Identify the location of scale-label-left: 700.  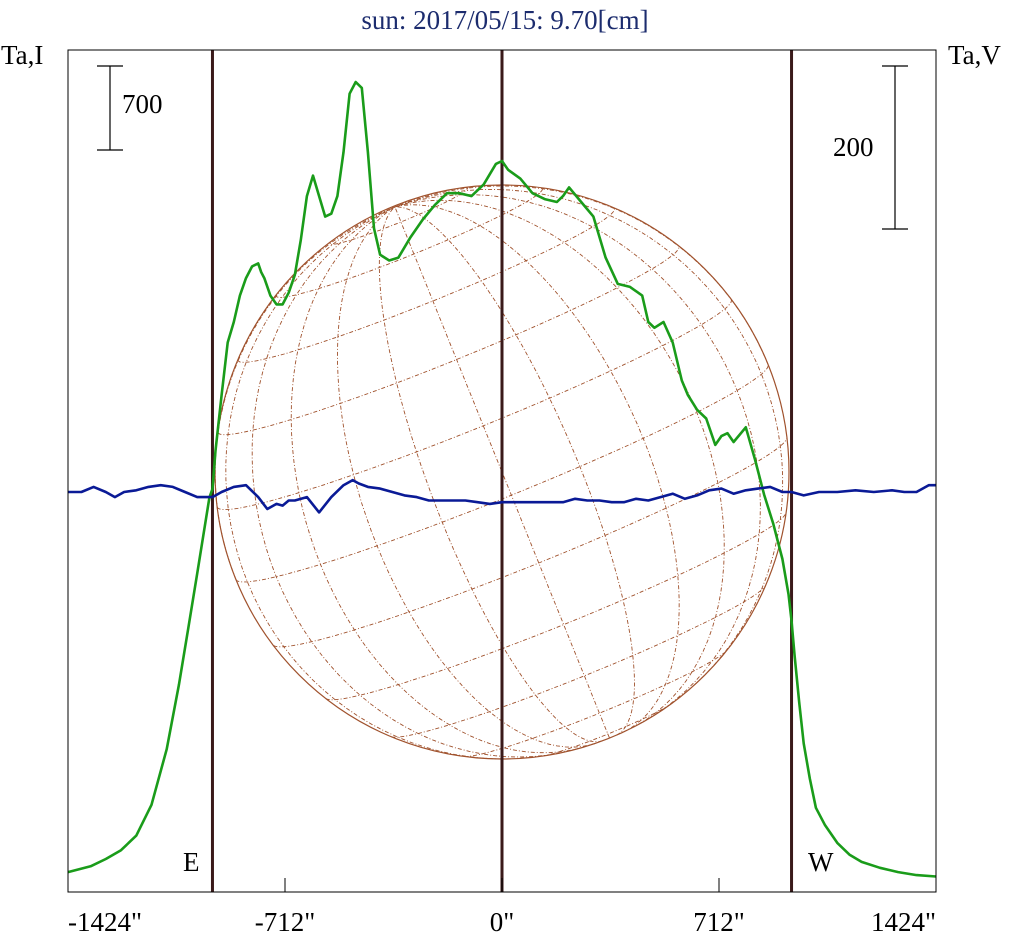
(142, 104).